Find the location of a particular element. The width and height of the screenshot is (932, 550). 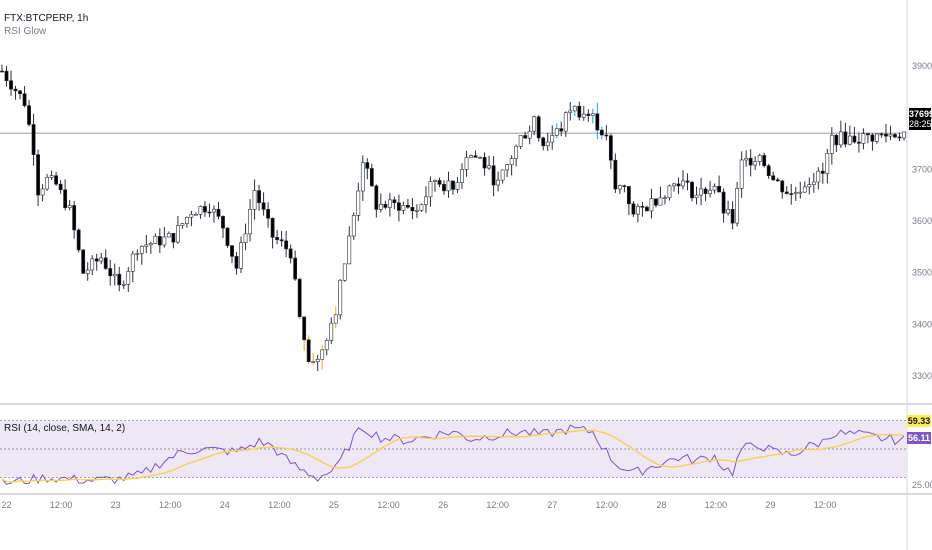

price-axis-label: 34000 is located at coordinates (922, 324).